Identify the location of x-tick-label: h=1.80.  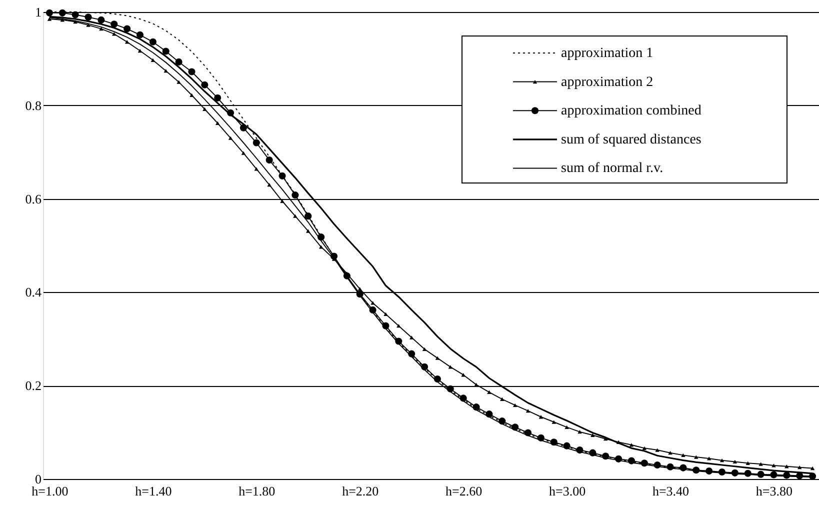
(257, 491).